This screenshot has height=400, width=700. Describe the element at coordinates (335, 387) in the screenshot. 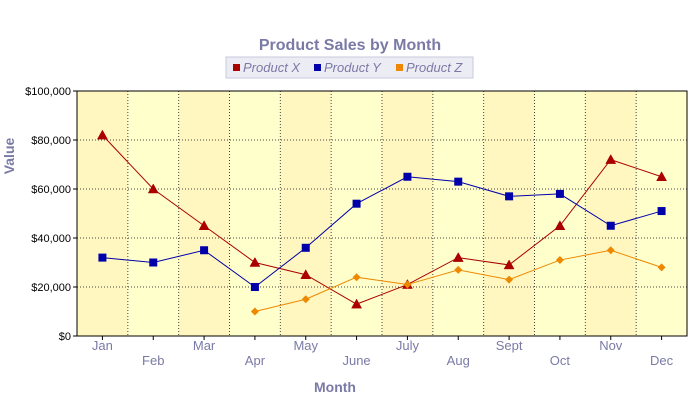

I see `x-axis-title: Month` at that location.